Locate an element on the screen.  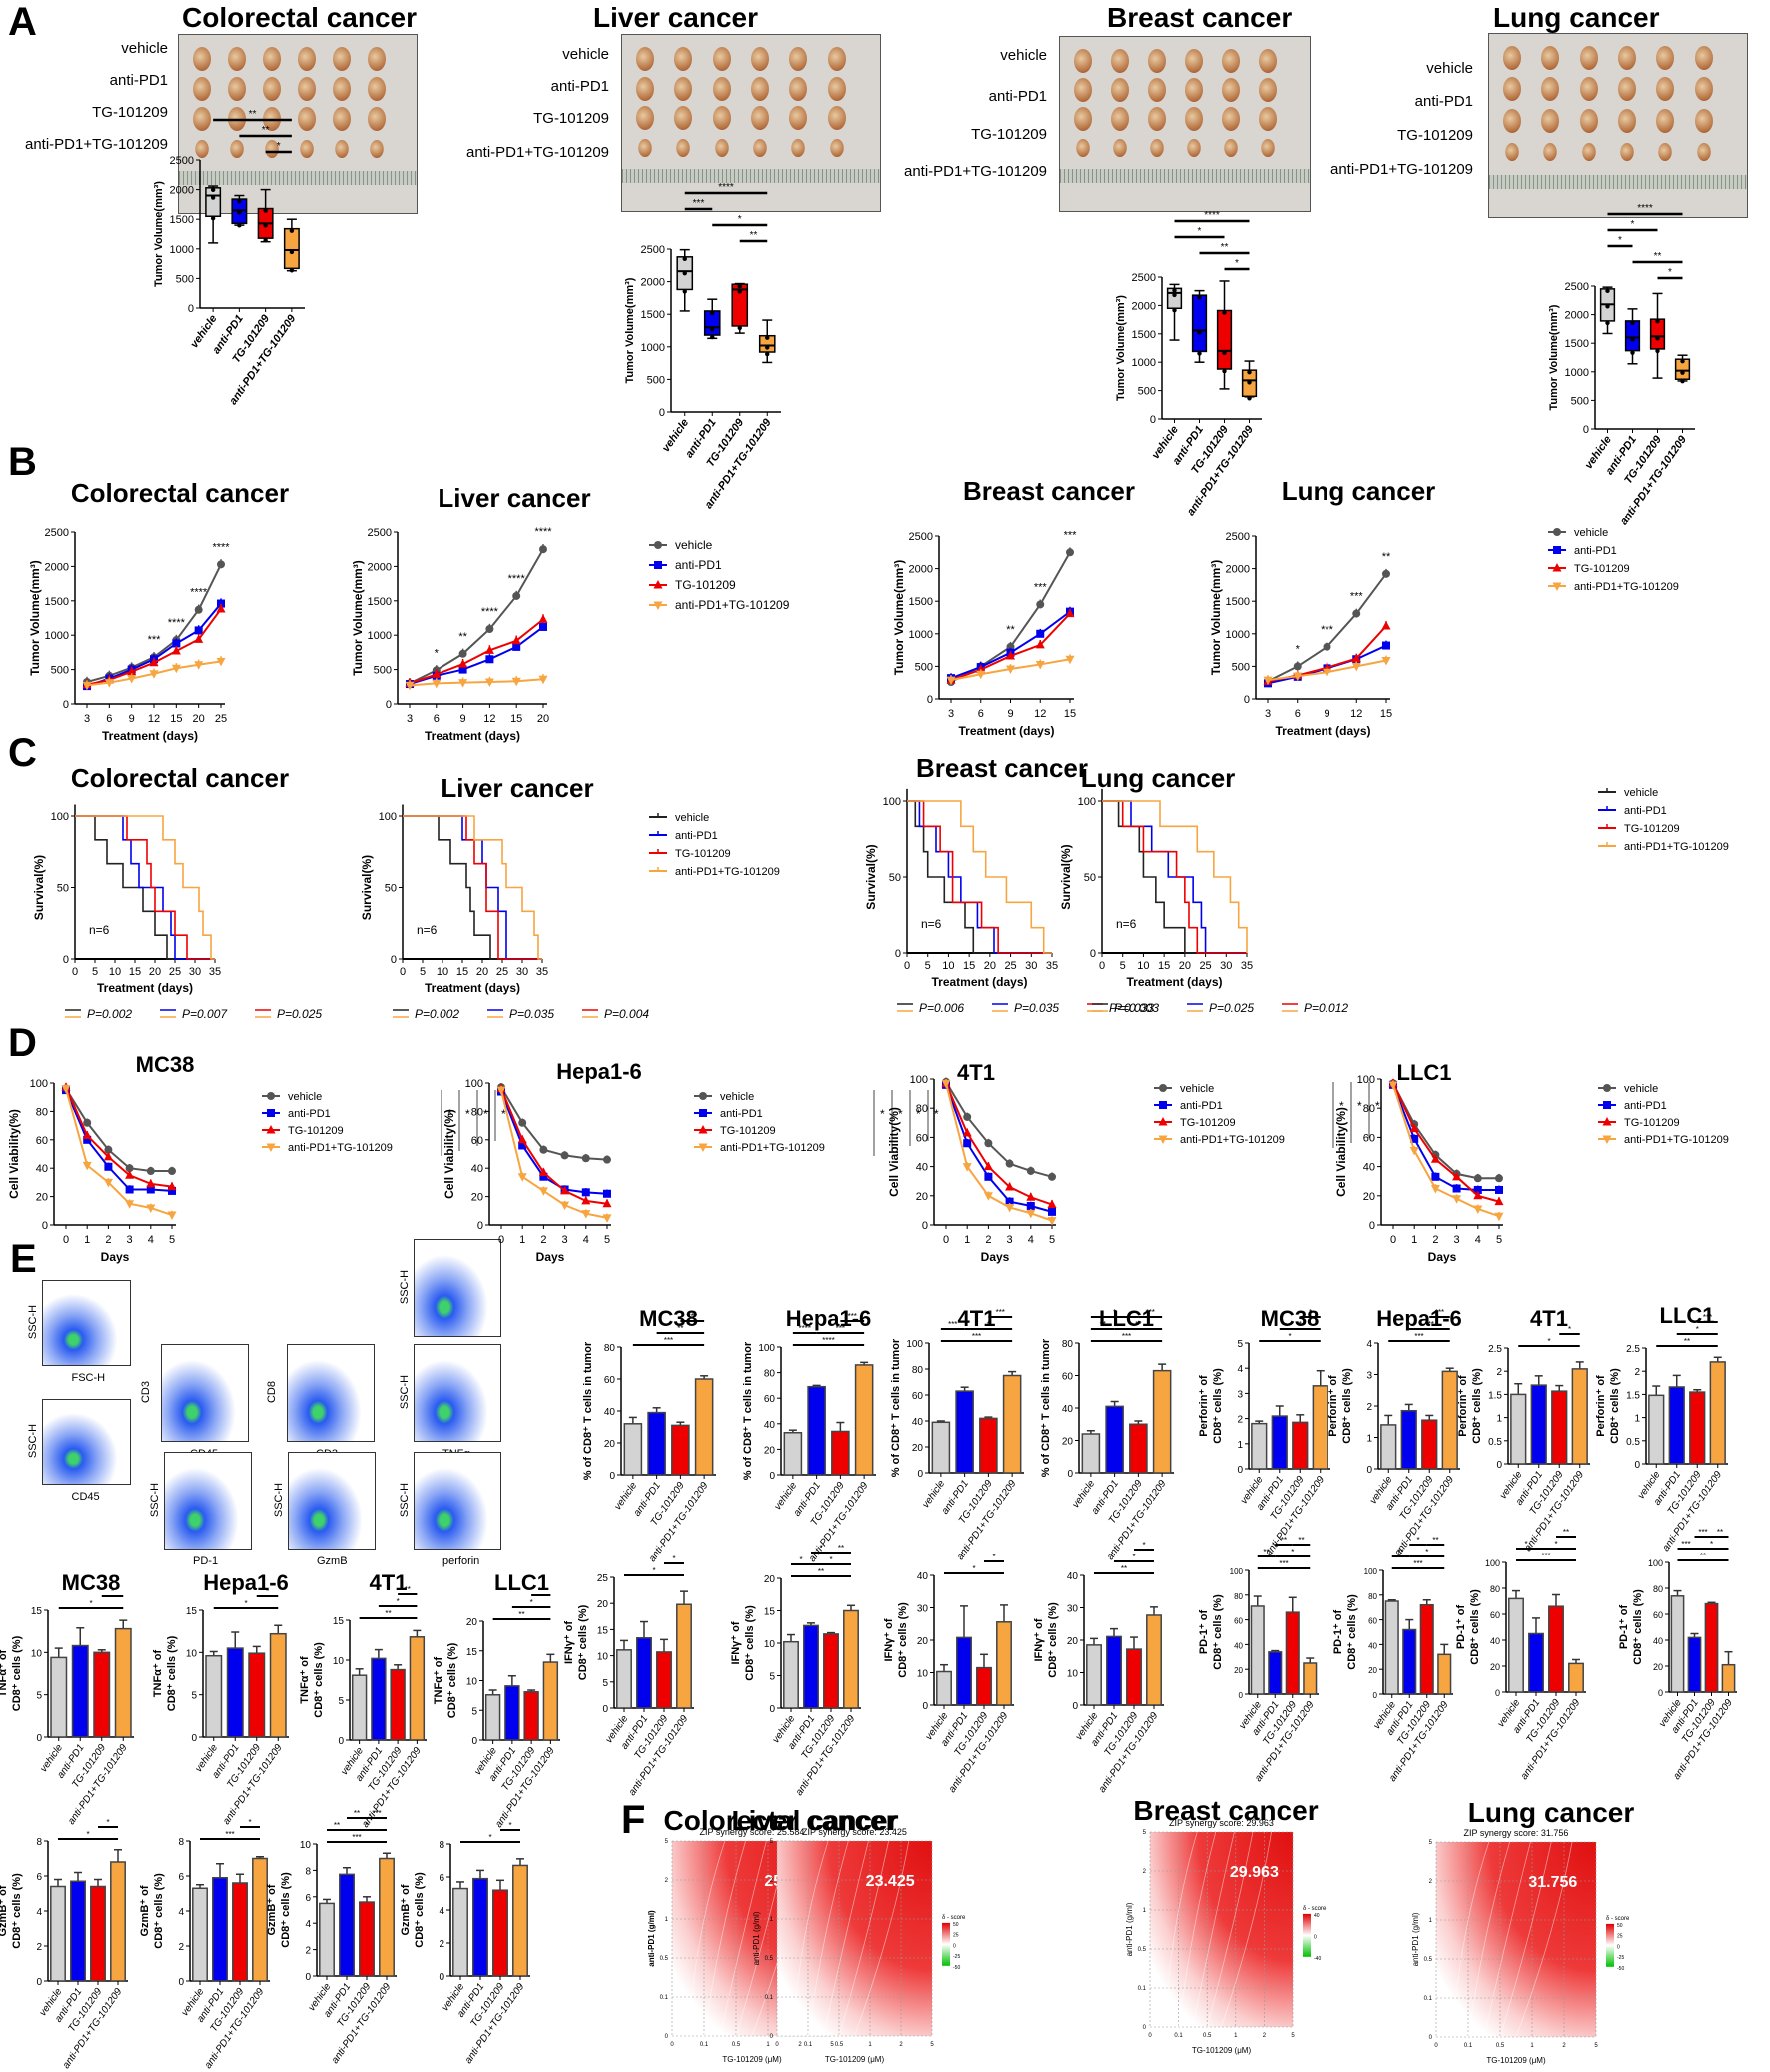
x-tick-label: 15 is located at coordinates (1386, 714).